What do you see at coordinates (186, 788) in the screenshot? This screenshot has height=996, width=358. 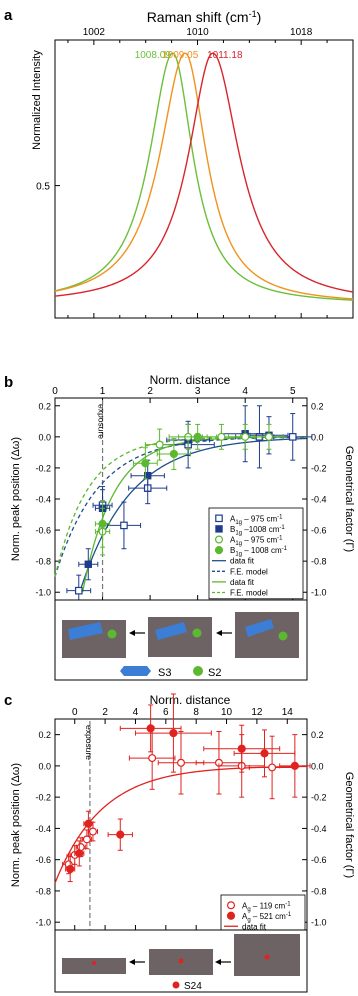 I see `panel-c-data-points` at bounding box center [186, 788].